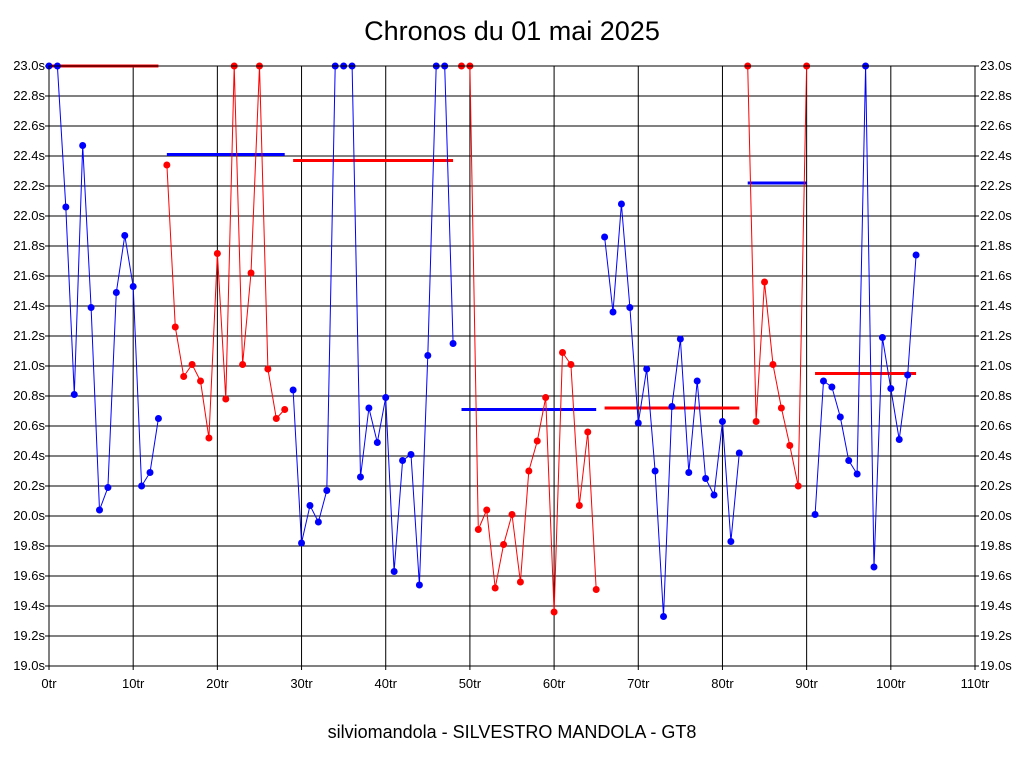 The height and width of the screenshot is (768, 1024). Describe the element at coordinates (29, 125) in the screenshot. I see `y-tick-label: 22.6s` at that location.